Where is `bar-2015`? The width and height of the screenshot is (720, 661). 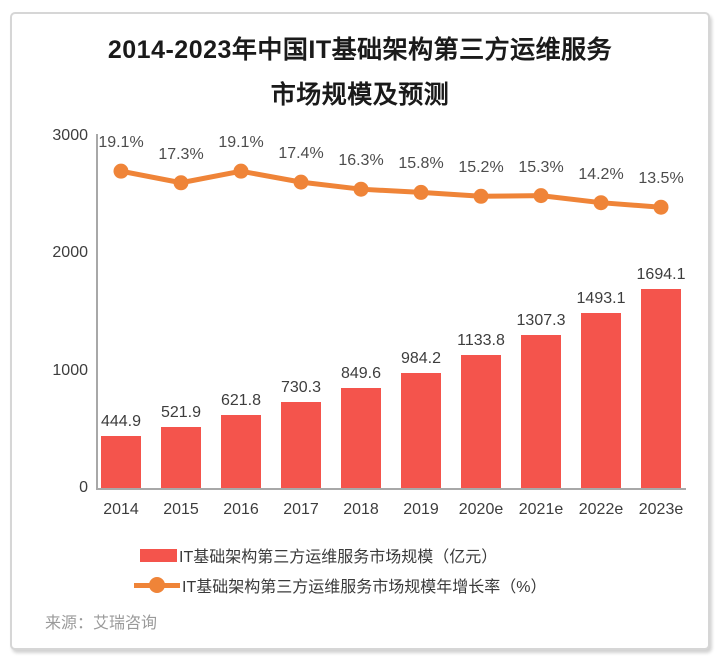 bar-2015 is located at coordinates (181, 457).